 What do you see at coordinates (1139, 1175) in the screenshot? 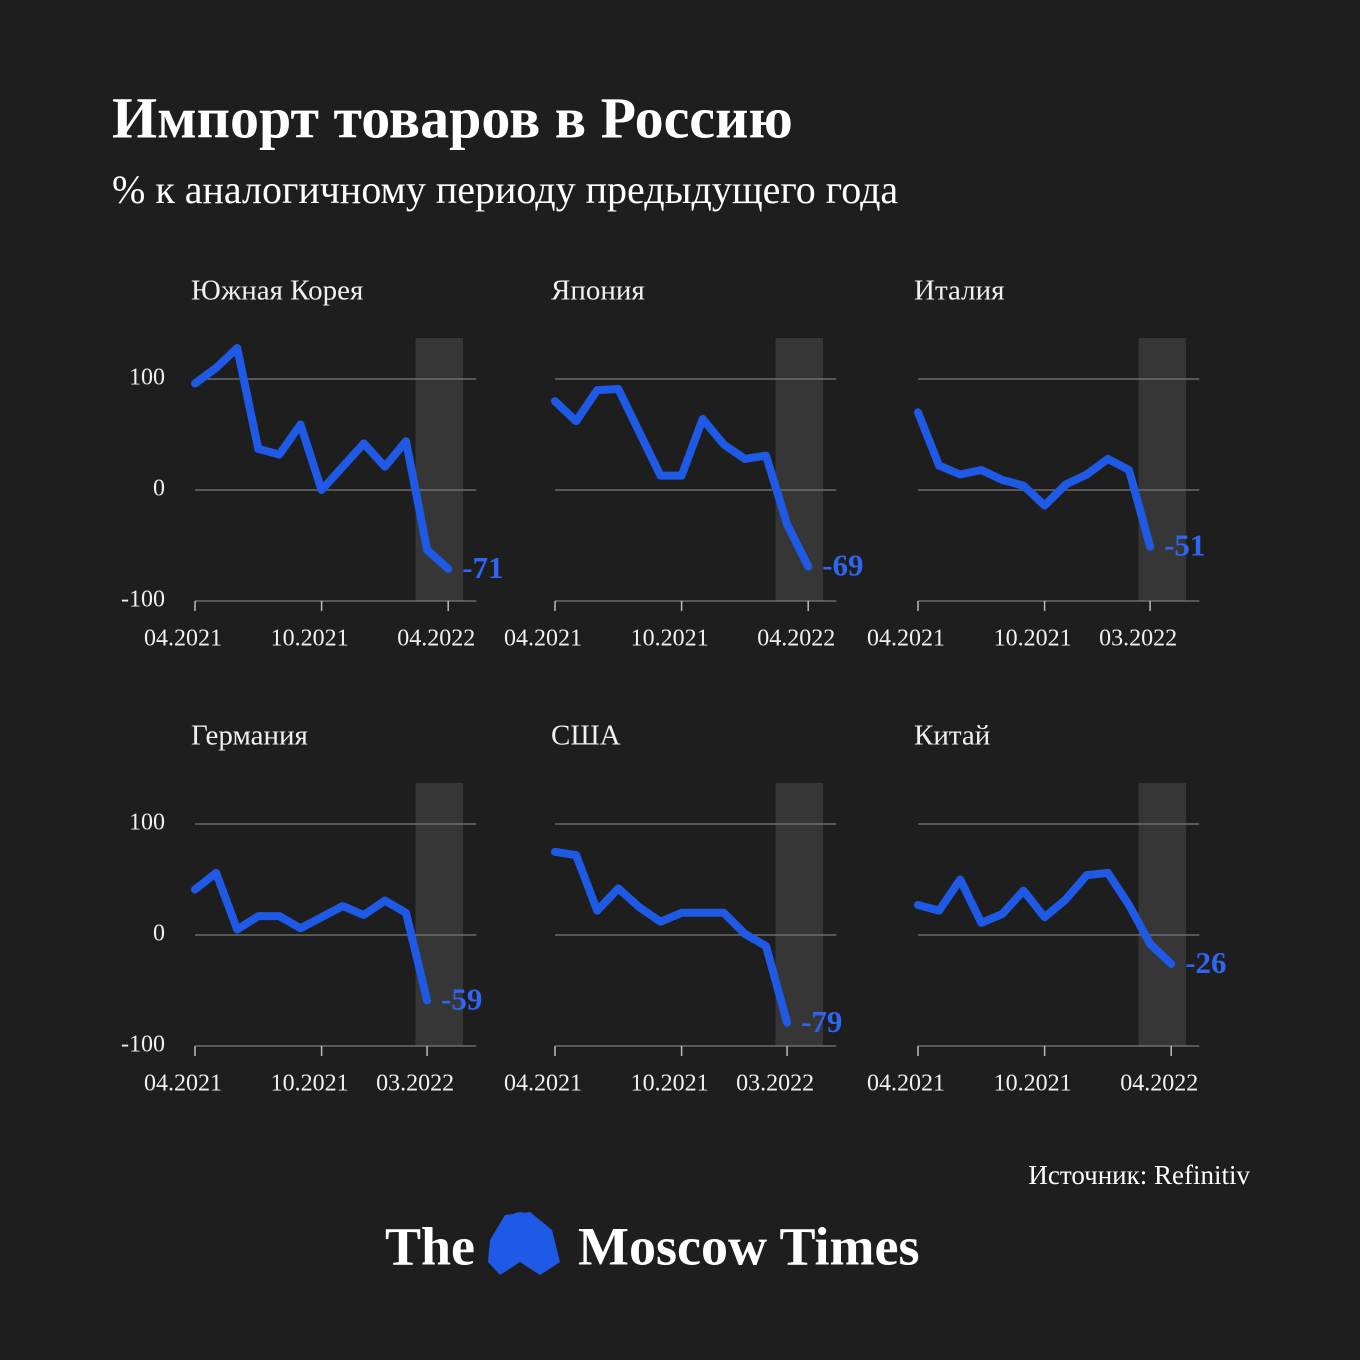
I see `source: Источник: Refinitiv` at bounding box center [1139, 1175].